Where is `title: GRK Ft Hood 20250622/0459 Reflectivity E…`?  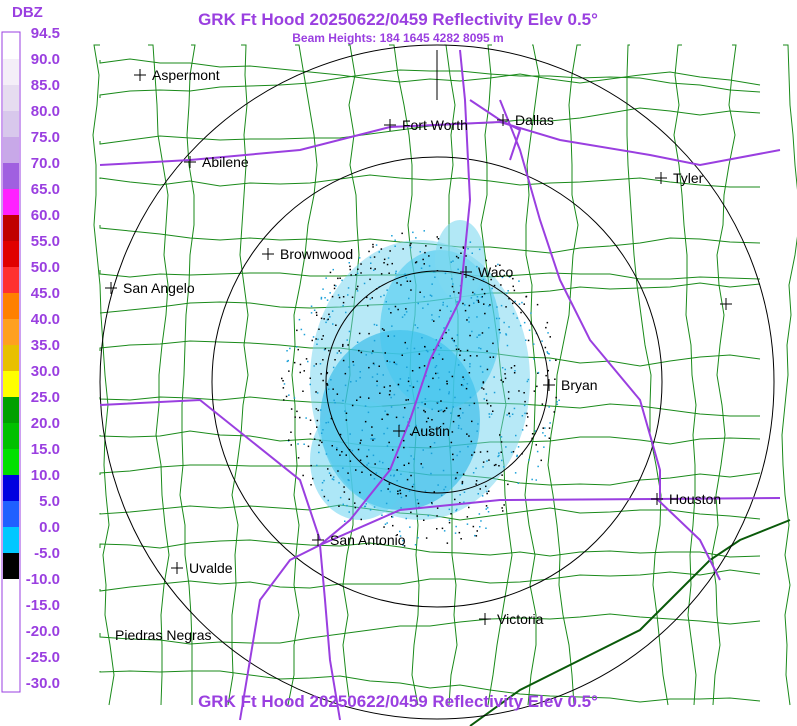
title: GRK Ft Hood 20250622/0459 Reflectivity E… is located at coordinates (398, 19).